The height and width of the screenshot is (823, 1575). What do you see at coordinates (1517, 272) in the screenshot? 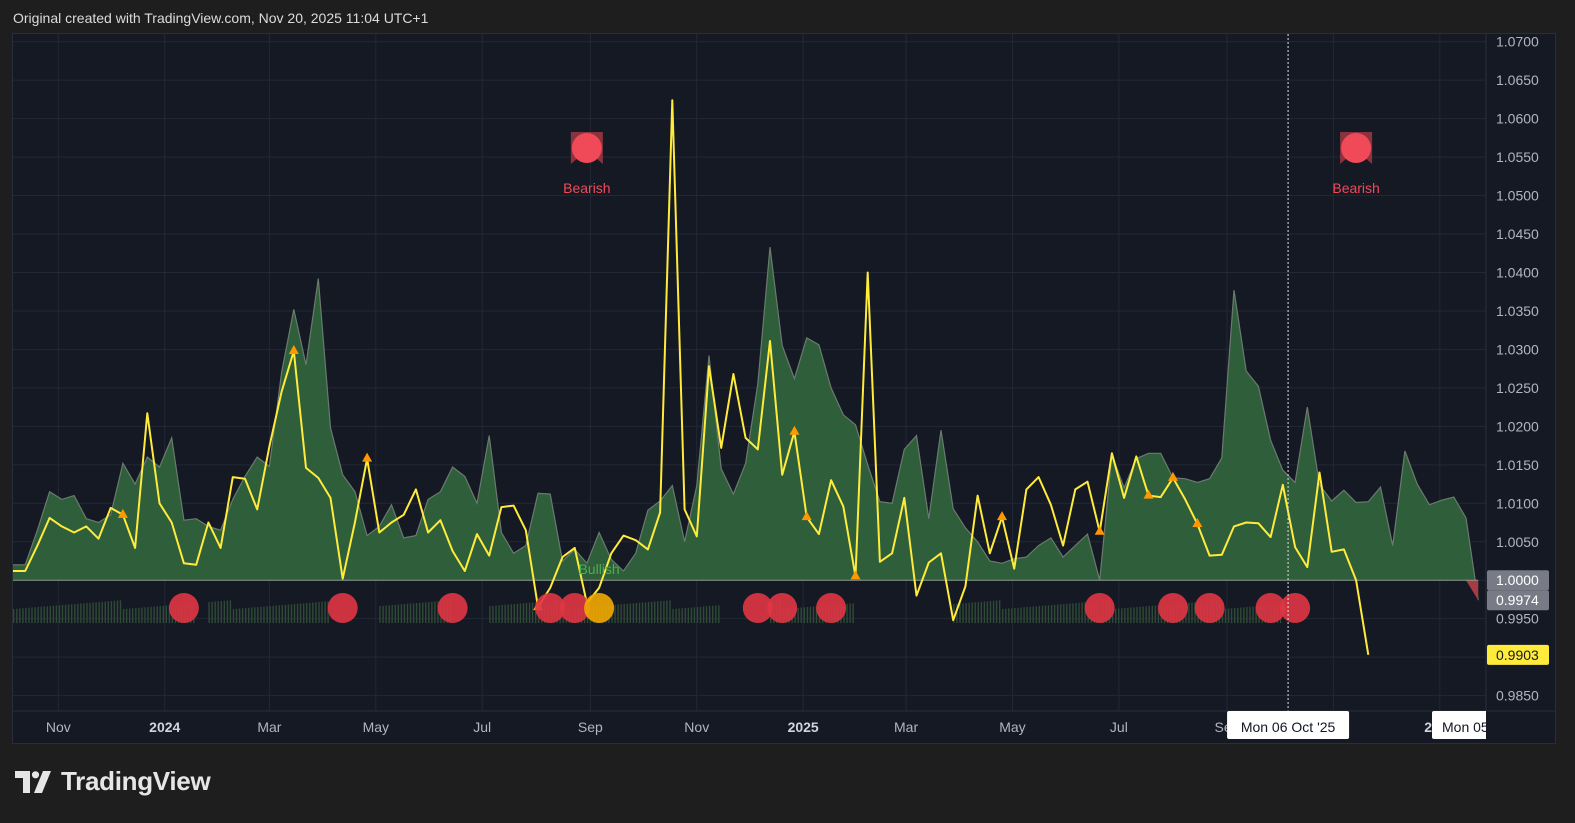
I see `price-tick-label: 1.0400` at bounding box center [1517, 272].